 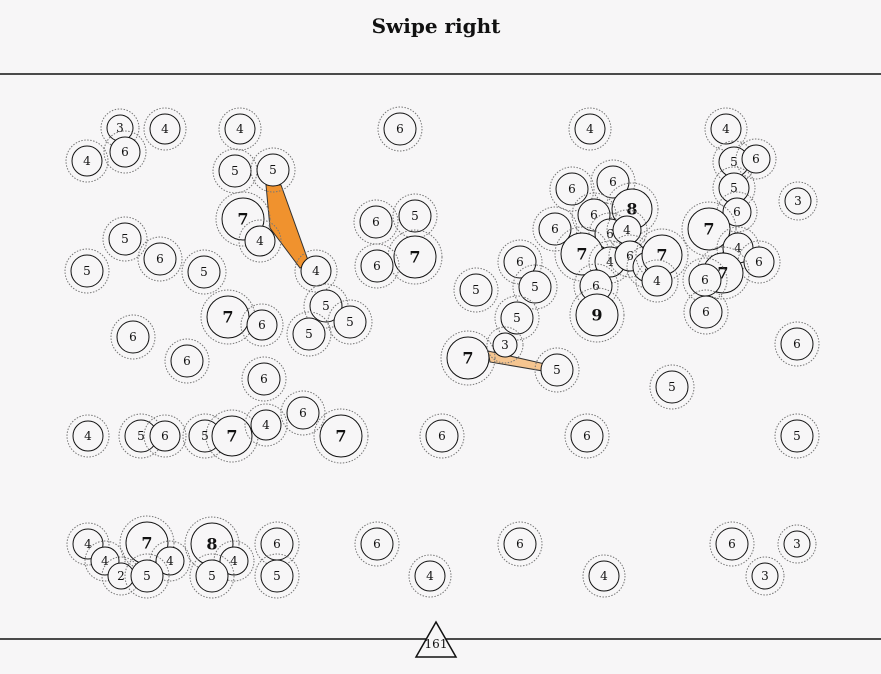 What do you see at coordinates (437, 26) in the screenshot?
I see `title: Swipe right` at bounding box center [437, 26].